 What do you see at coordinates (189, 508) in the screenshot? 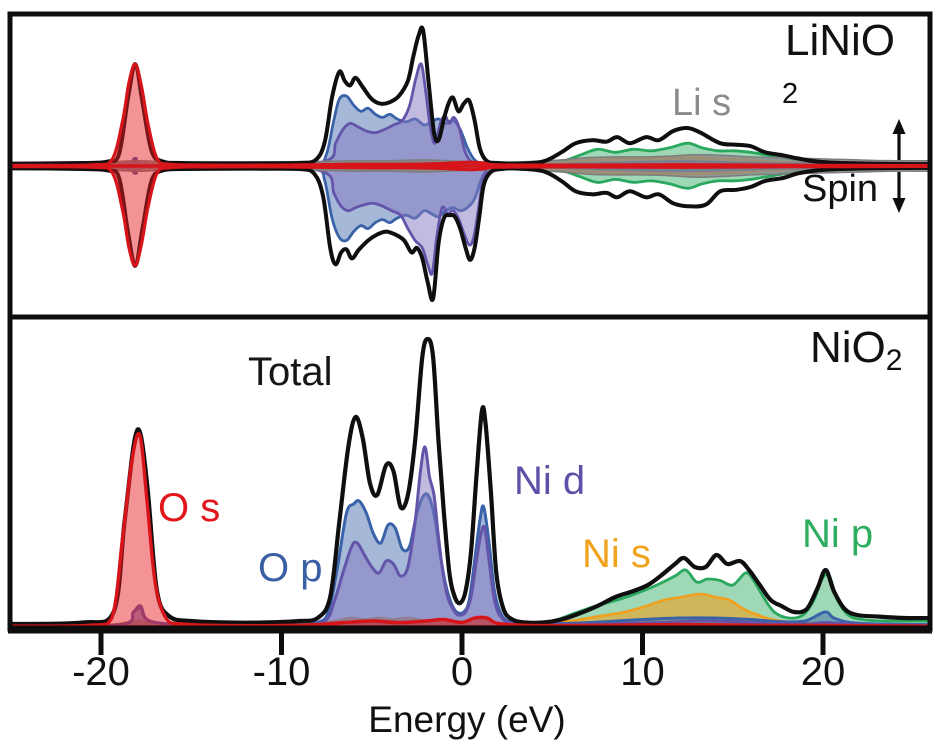
I see `legend-o-s: O s` at bounding box center [189, 508].